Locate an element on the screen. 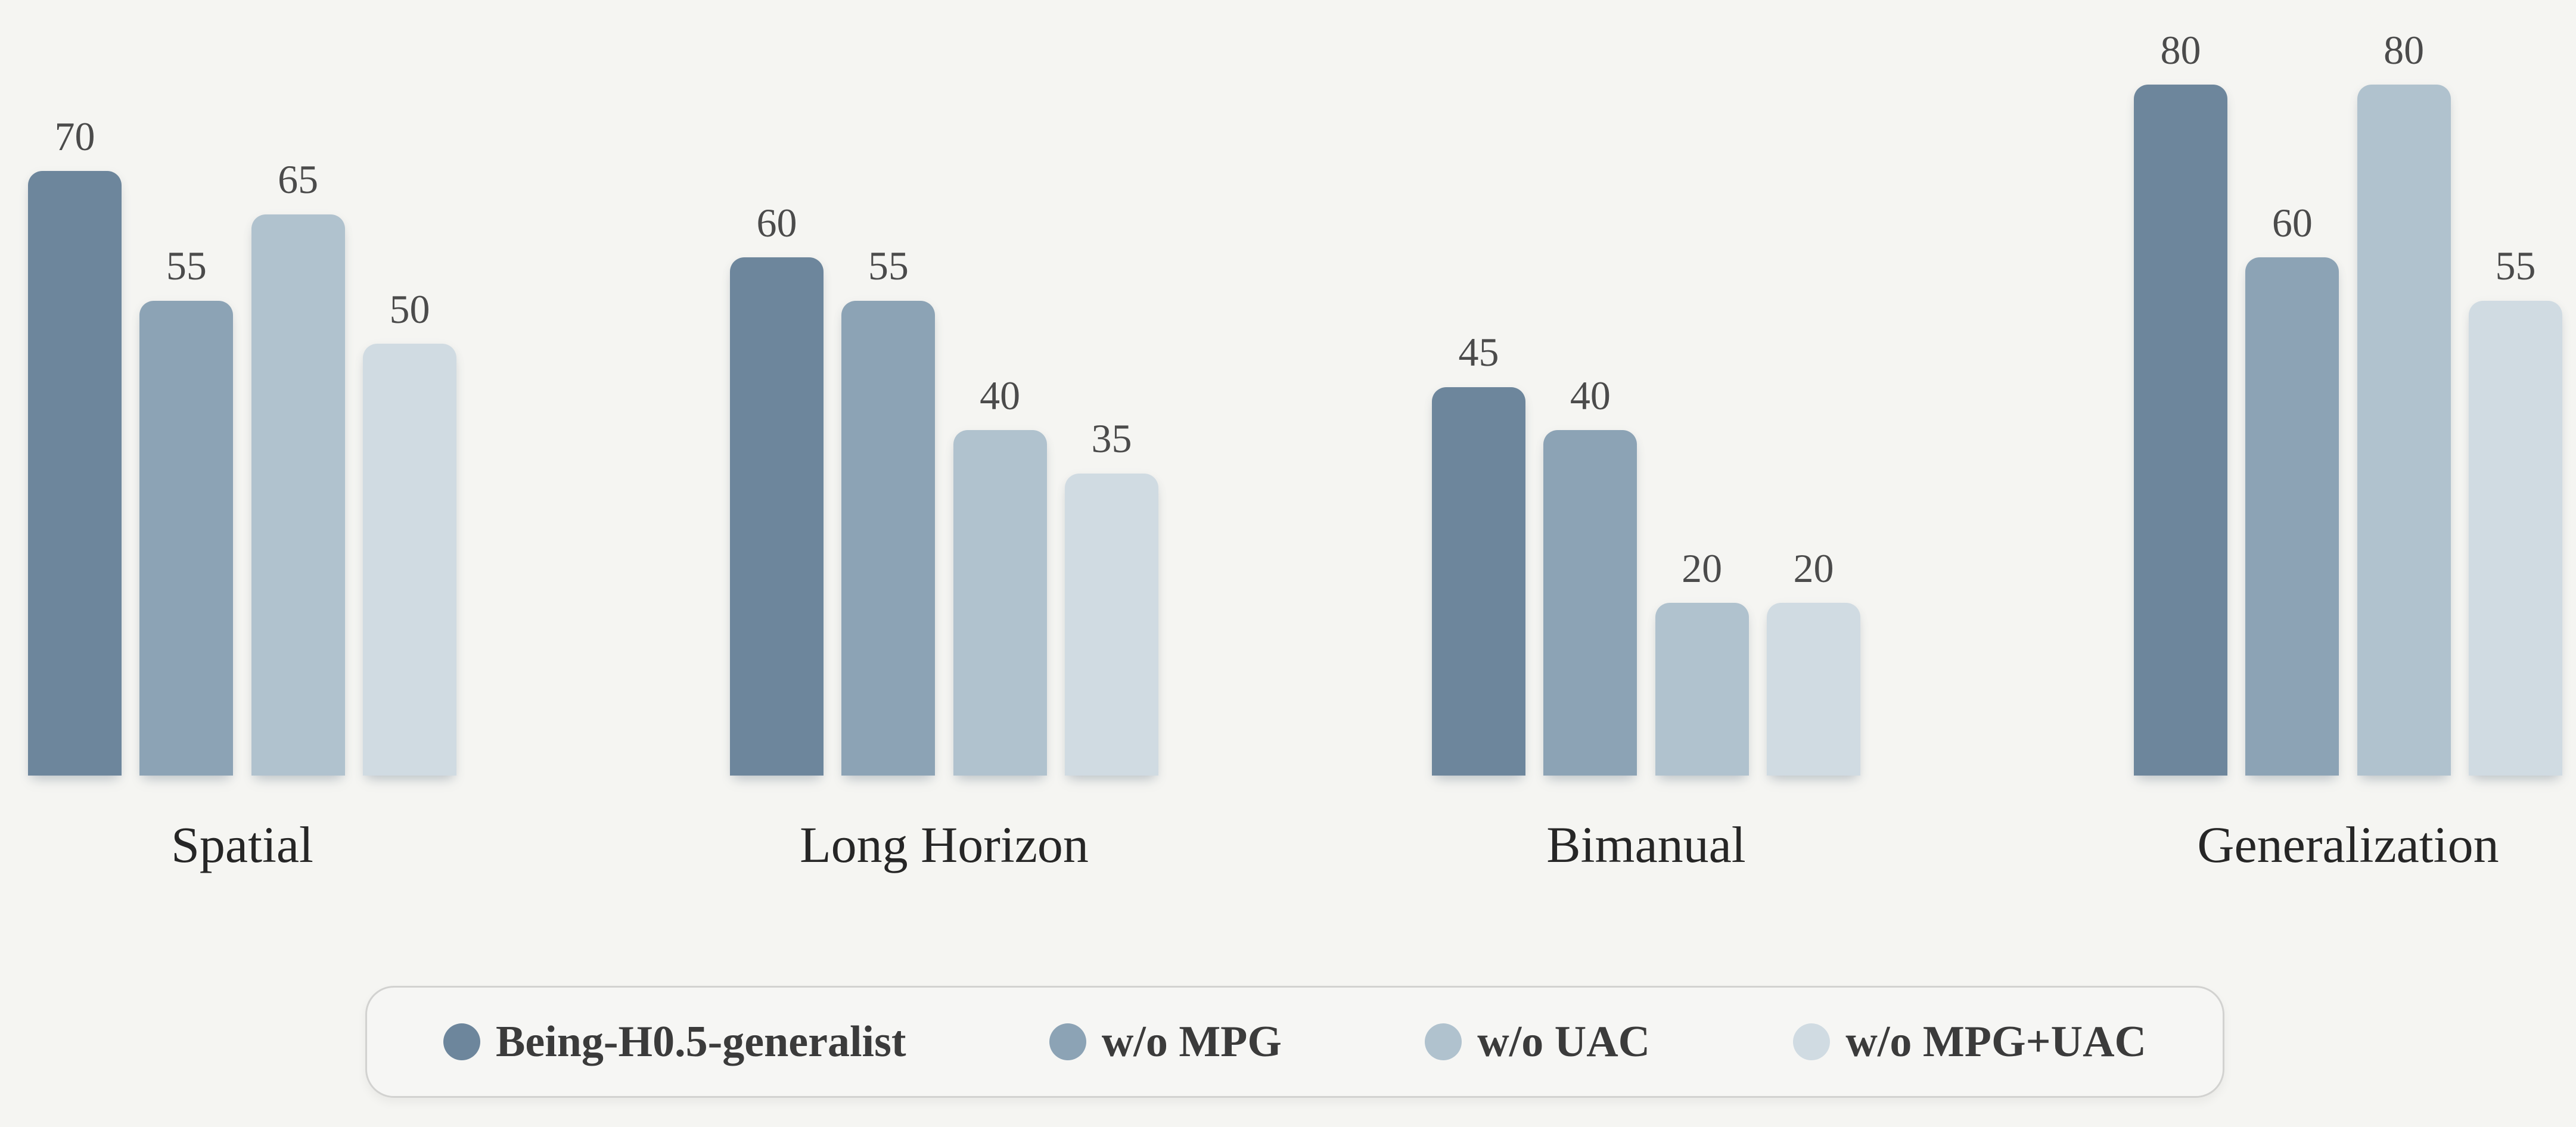 The image size is (2576, 1127). bar-value-label: 45 is located at coordinates (1478, 352).